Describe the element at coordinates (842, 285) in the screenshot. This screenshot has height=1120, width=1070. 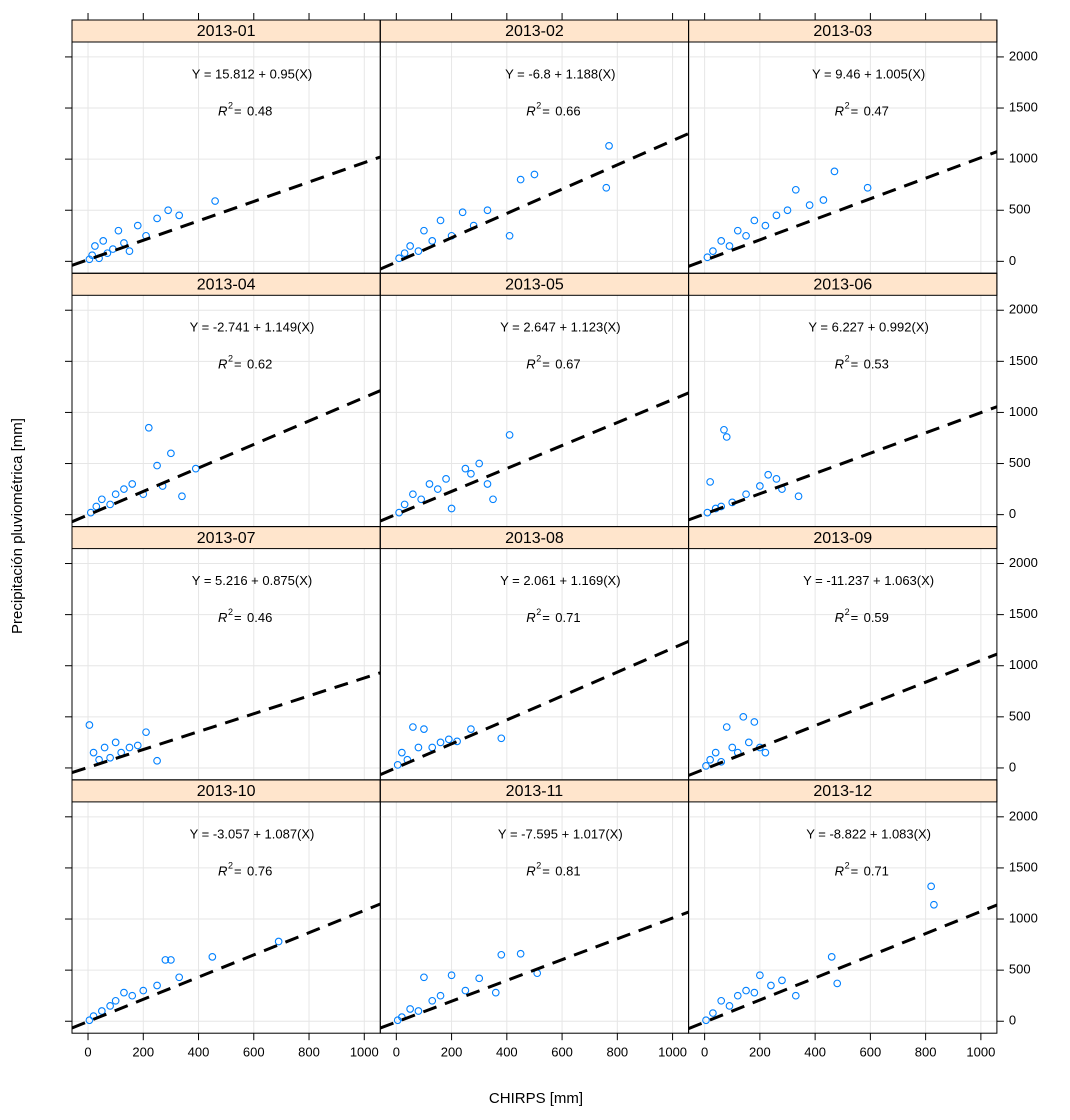
I see `panel-title: 2013-06` at that location.